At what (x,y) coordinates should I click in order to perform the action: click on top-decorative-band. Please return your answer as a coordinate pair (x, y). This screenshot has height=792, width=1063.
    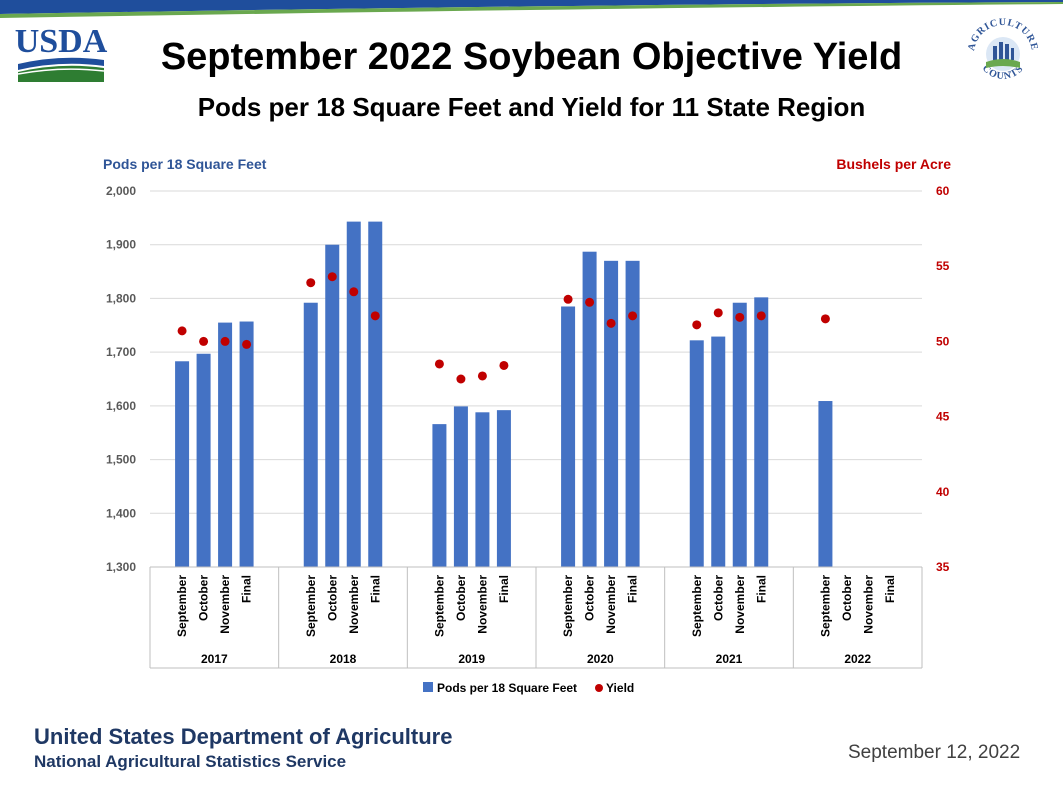
    Looking at the image, I should click on (531, 9).